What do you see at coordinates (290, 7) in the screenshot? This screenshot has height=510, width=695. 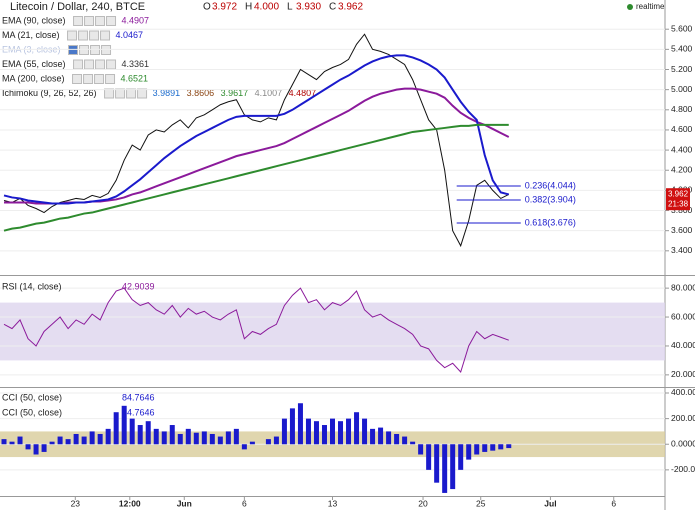 I see `ohlc-key: L` at bounding box center [290, 7].